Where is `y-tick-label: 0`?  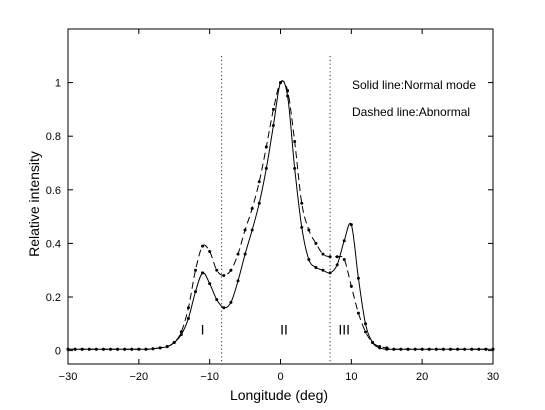 y-tick-label: 0 is located at coordinates (58, 352).